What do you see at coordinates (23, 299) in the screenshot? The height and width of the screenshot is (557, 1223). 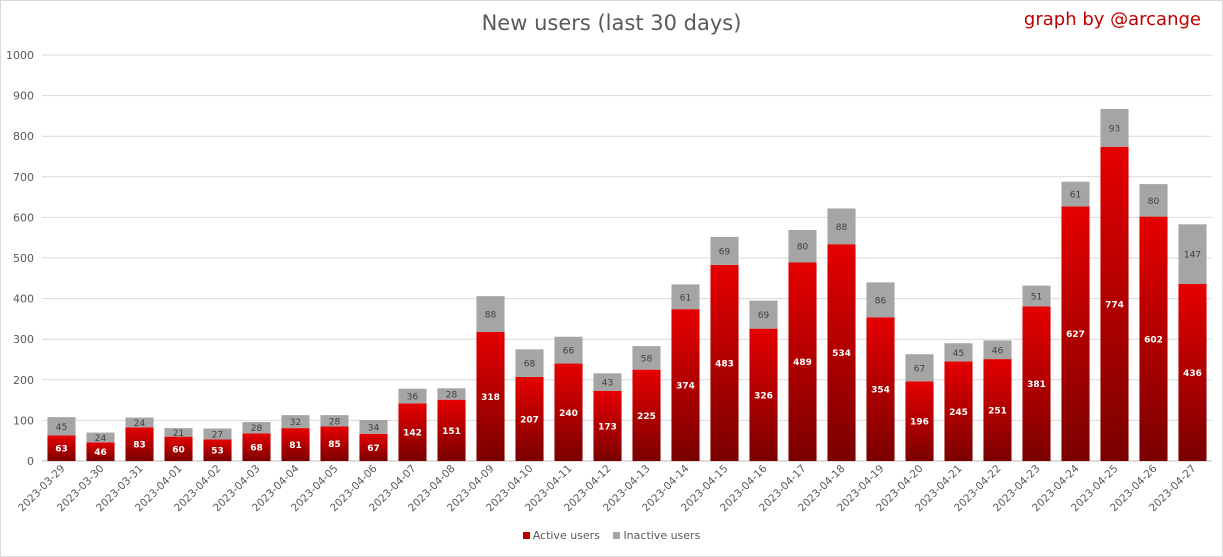 I see `y-tick-label: 400` at bounding box center [23, 299].